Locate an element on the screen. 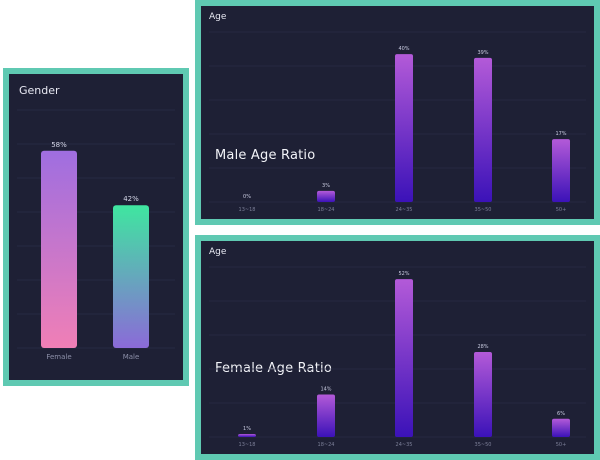 This screenshot has width=600, height=460. female-age-tick-label: 13~18 is located at coordinates (247, 445).